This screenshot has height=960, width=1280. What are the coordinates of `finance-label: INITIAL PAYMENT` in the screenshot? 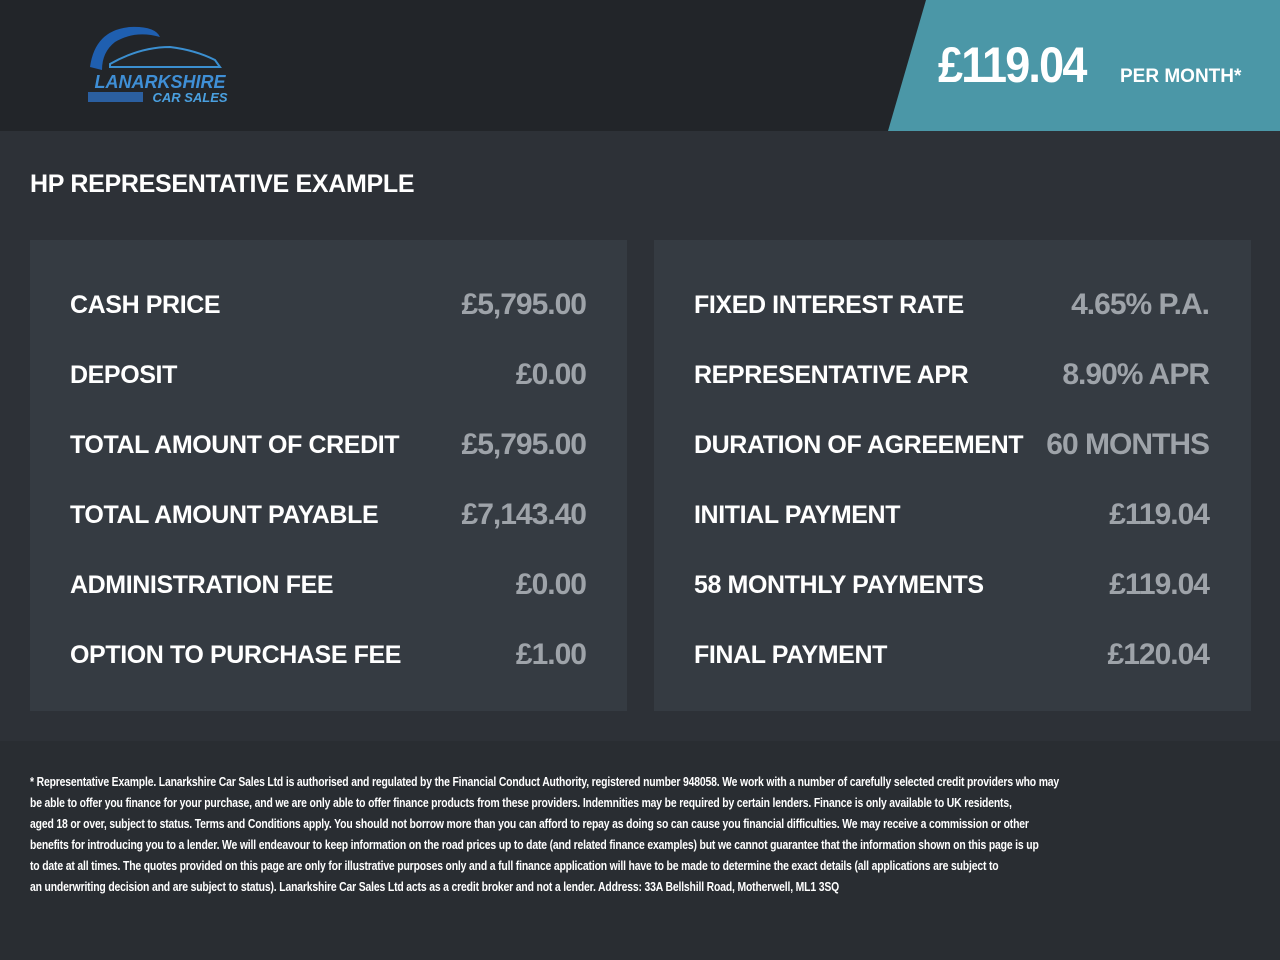 It's located at (797, 514).